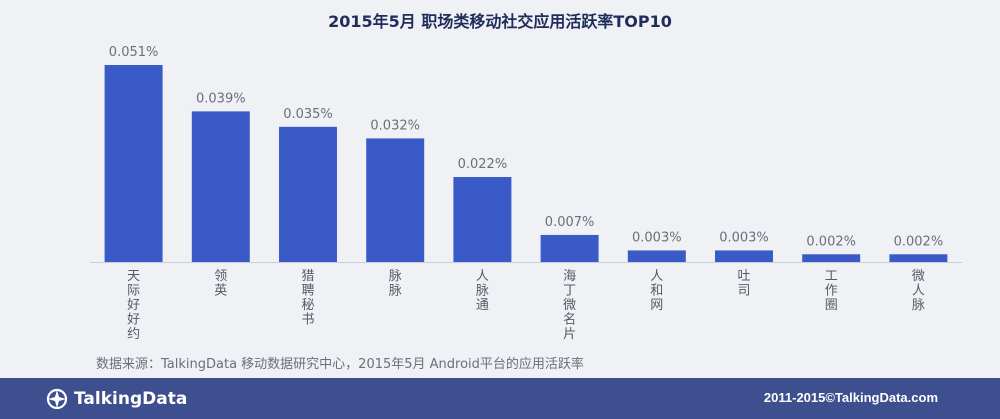 This screenshot has height=419, width=1000. What do you see at coordinates (134, 52) in the screenshot?
I see `data-label-0: 0.051%` at bounding box center [134, 52].